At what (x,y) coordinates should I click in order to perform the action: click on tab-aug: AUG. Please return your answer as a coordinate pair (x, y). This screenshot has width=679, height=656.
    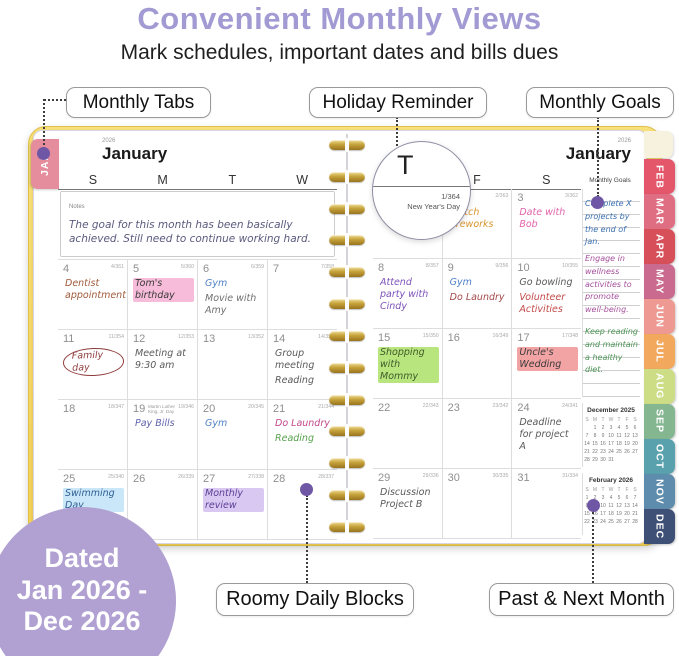
    Looking at the image, I should click on (659, 386).